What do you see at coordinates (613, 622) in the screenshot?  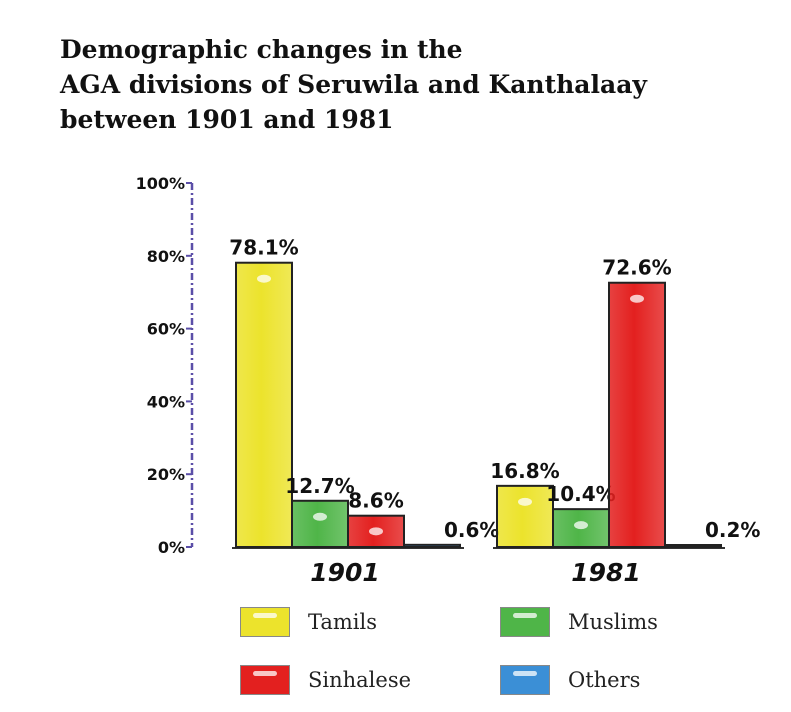 I see `legend-label-muslims: Muslims` at bounding box center [613, 622].